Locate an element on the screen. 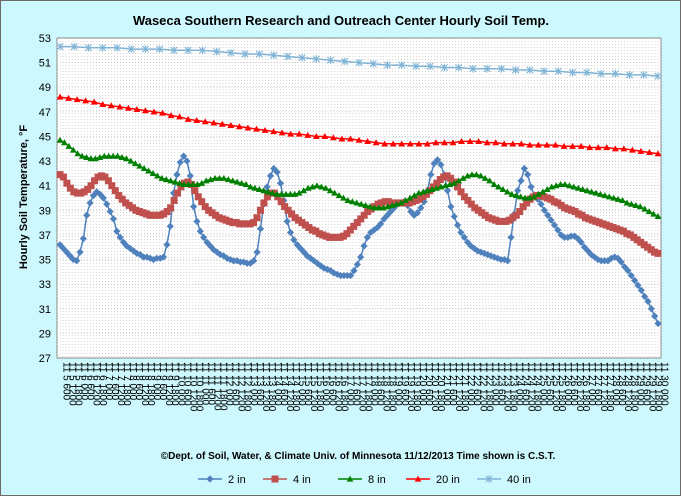 The width and height of the screenshot is (681, 496). x-tick-label: 11 5 600 is located at coordinates (66, 381).